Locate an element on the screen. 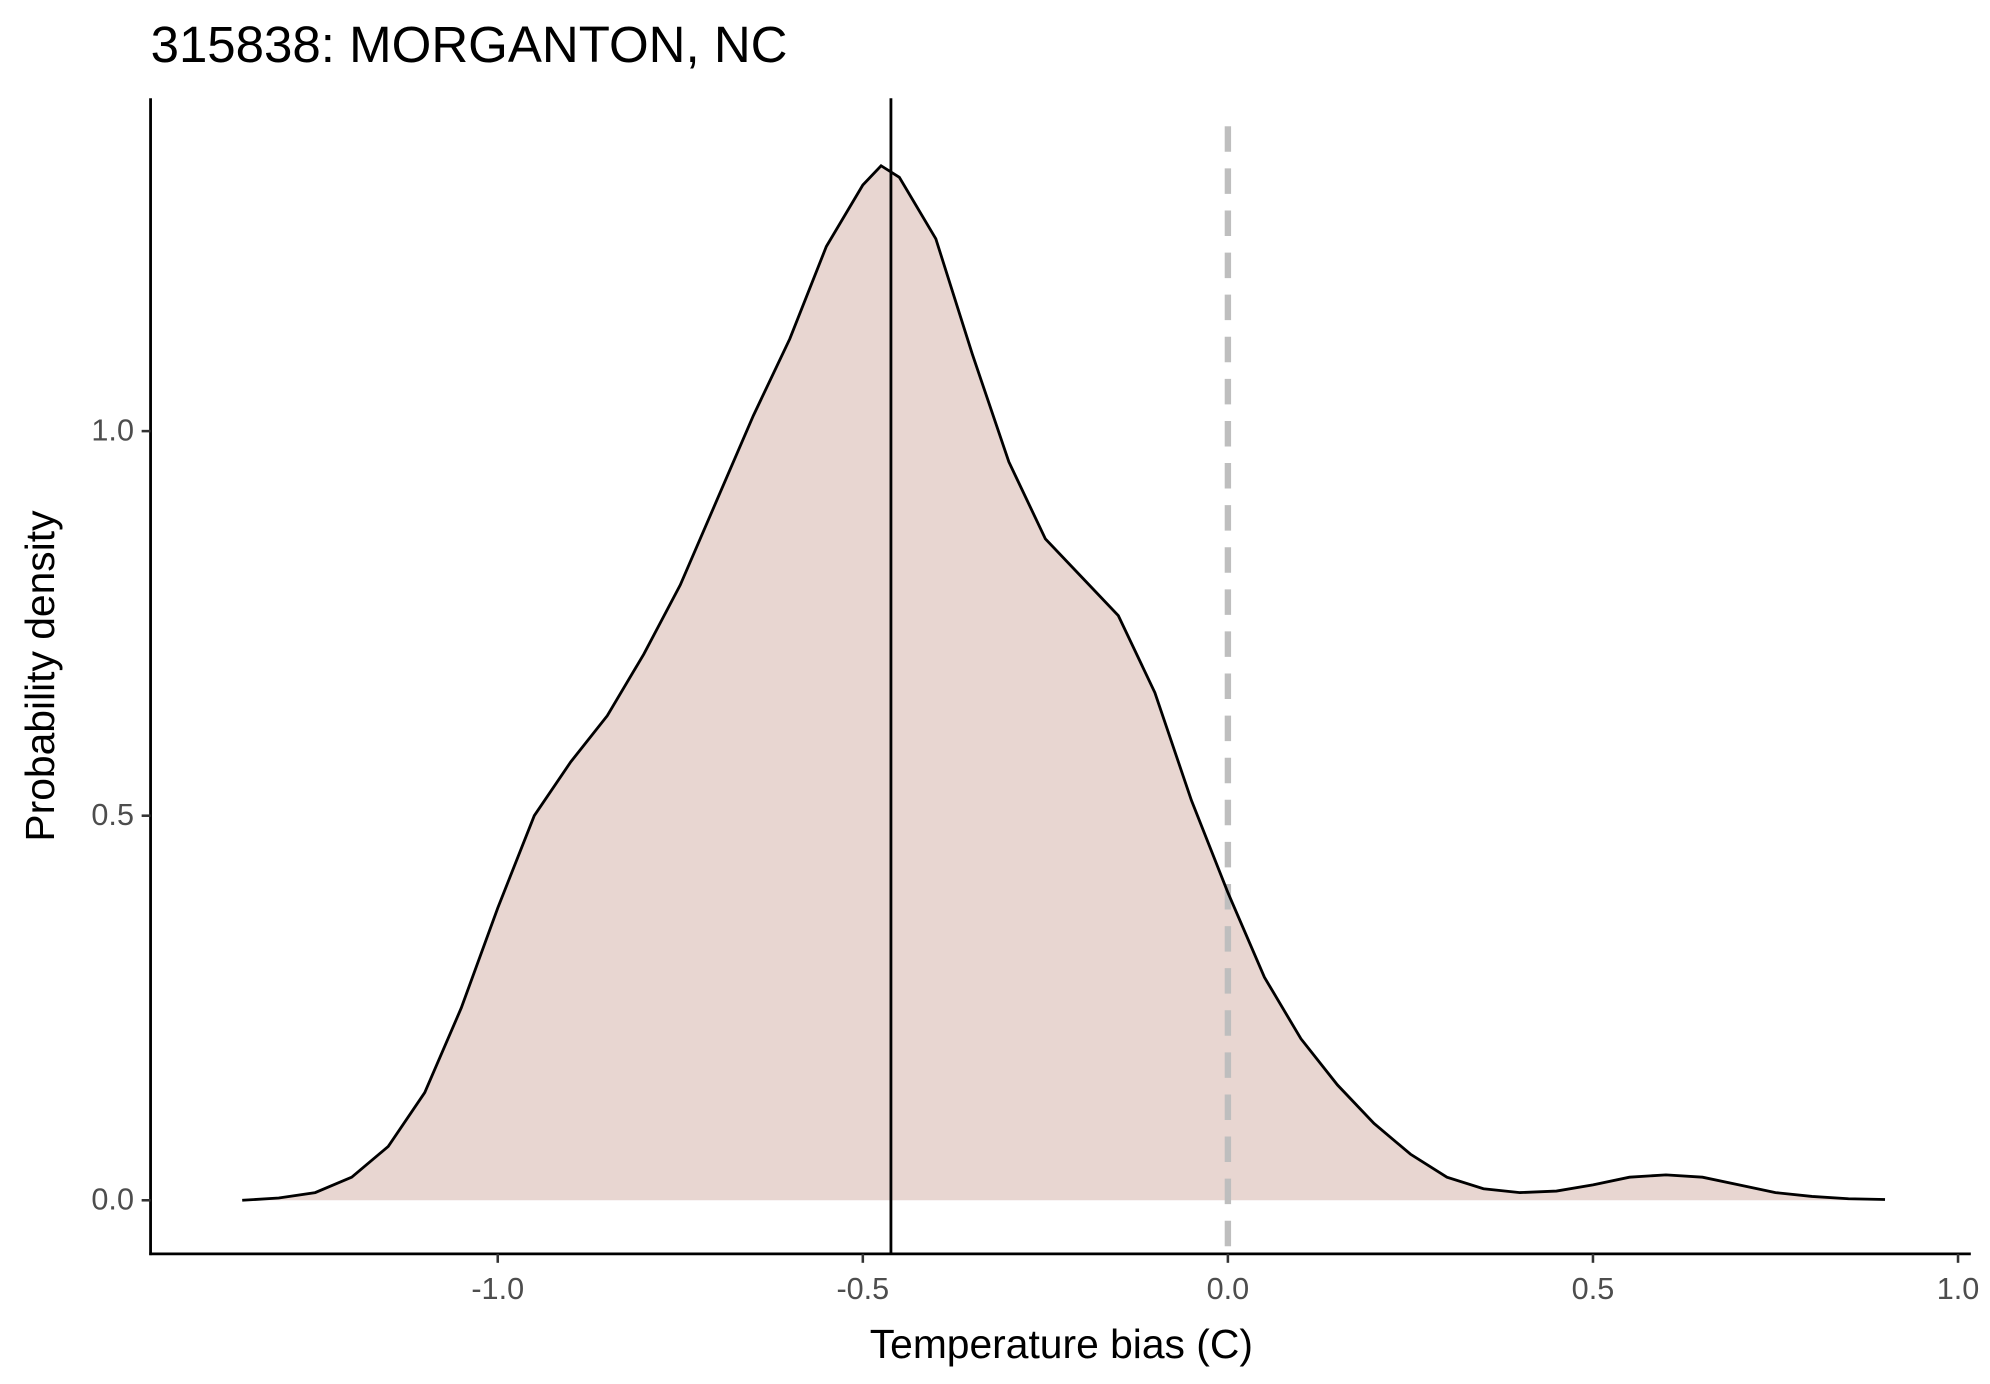 Image resolution: width=1990 pixels, height=1384 pixels. x-tick-label: -0.5 is located at coordinates (862, 1289).